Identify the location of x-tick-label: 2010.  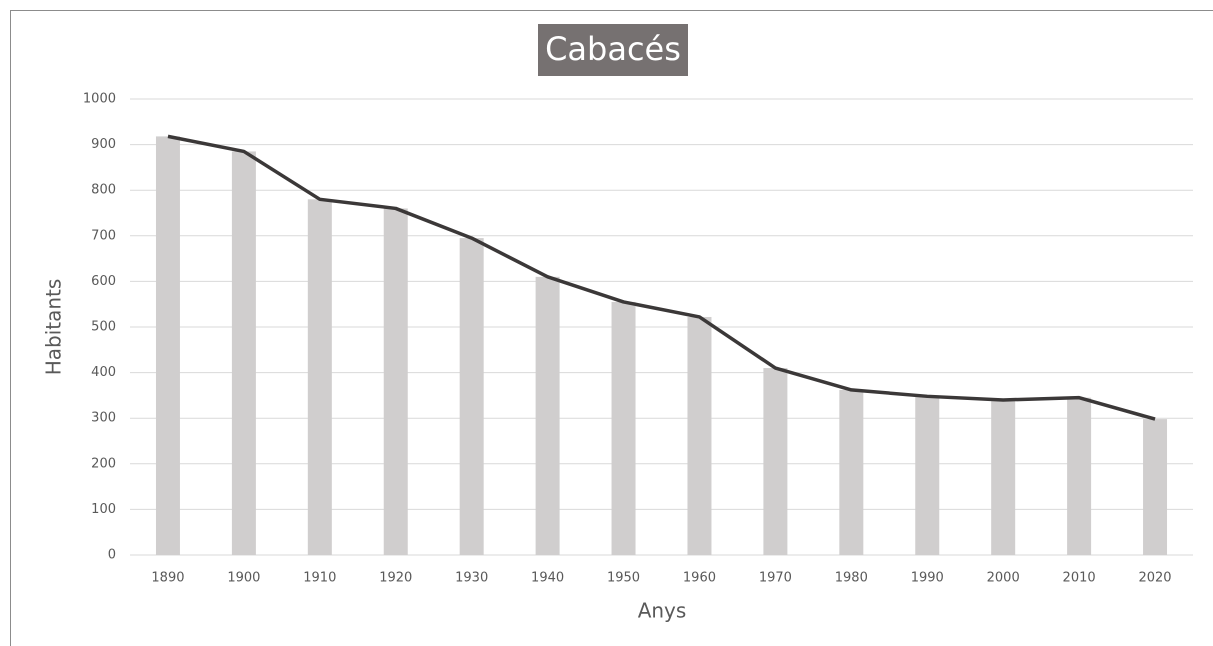
(1079, 578).